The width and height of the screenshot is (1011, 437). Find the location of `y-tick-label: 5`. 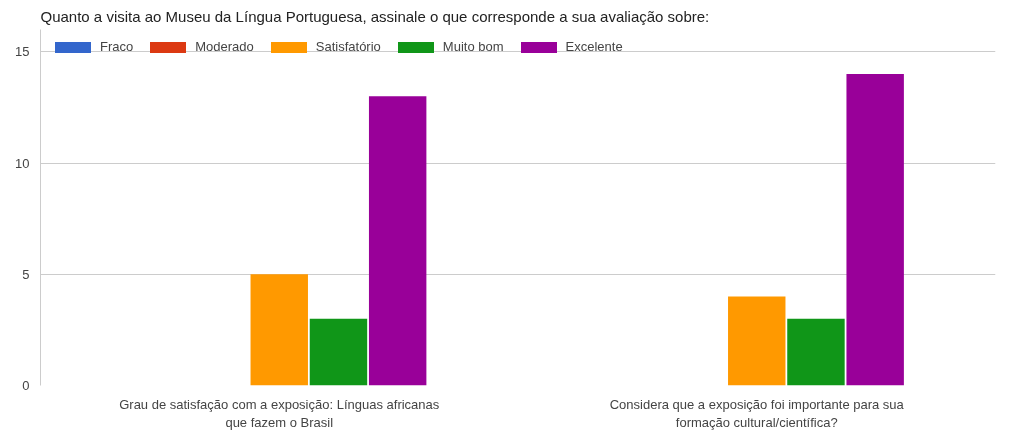

y-tick-label: 5 is located at coordinates (26, 274).